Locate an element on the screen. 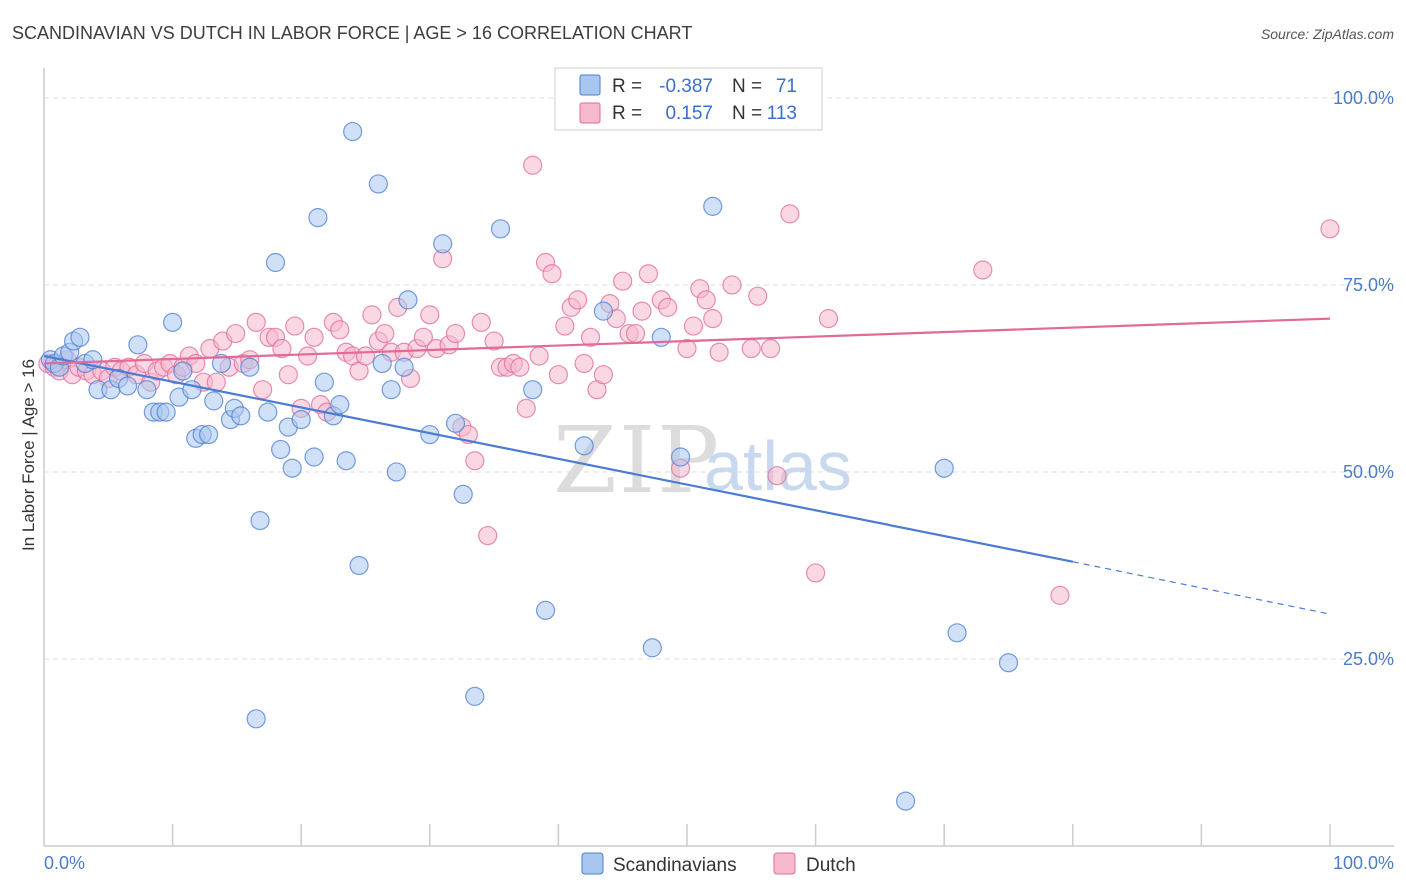 Image resolution: width=1406 pixels, height=892 pixels. y-tick-label: 100.0% is located at coordinates (1363, 98).